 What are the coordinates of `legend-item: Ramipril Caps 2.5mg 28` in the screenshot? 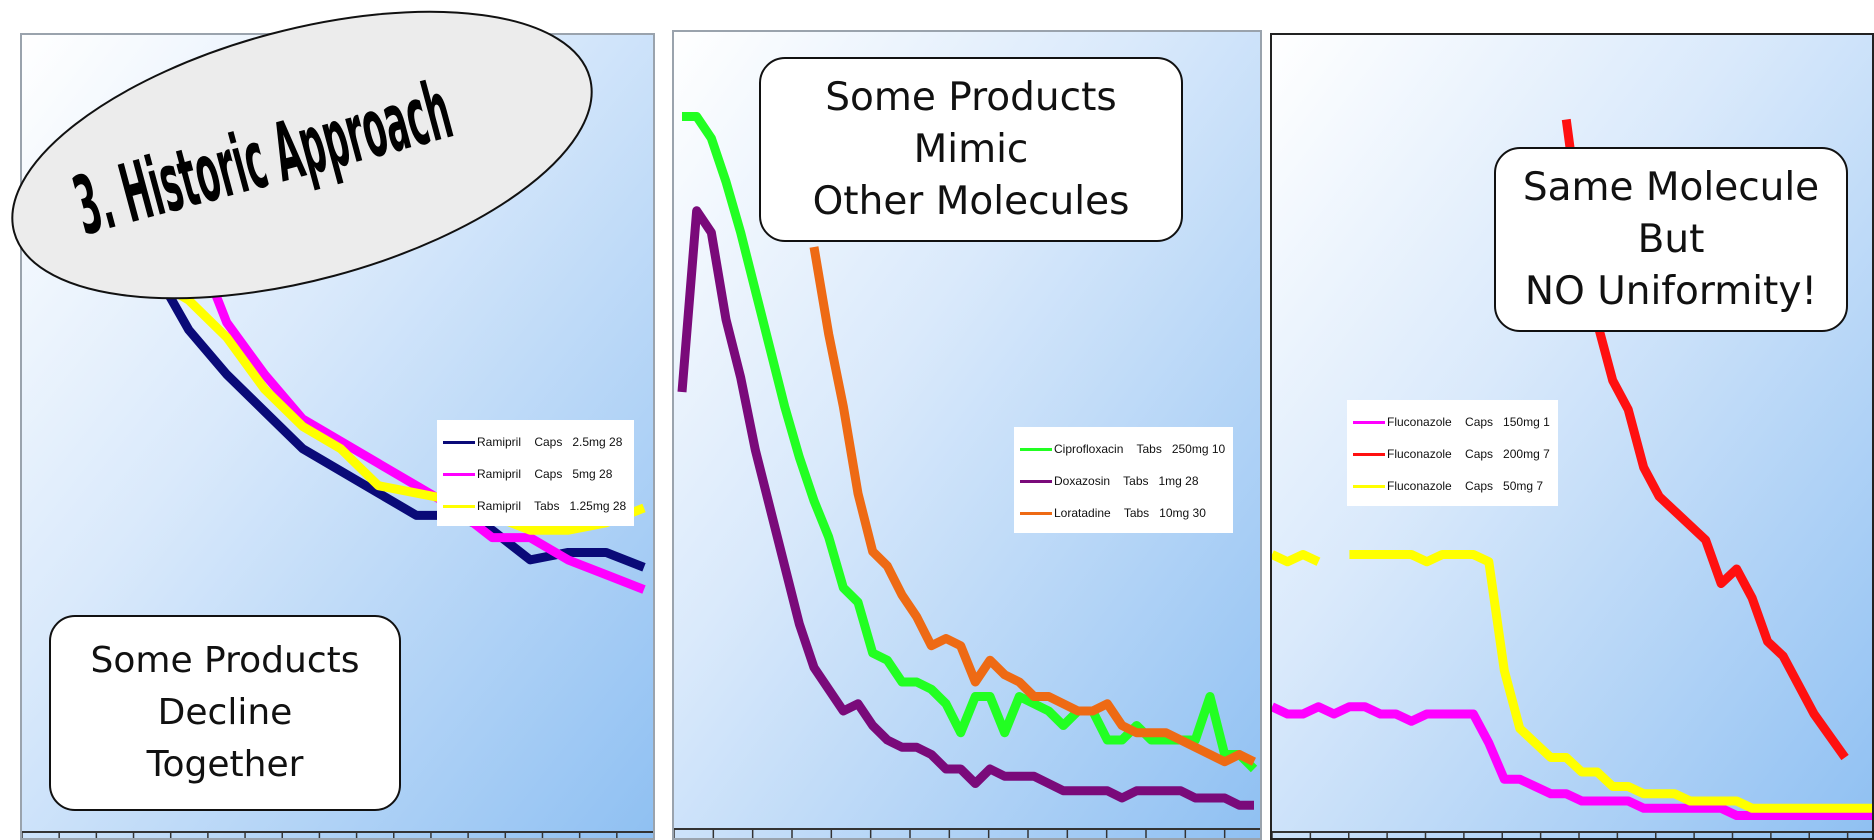 It's located at (534, 442).